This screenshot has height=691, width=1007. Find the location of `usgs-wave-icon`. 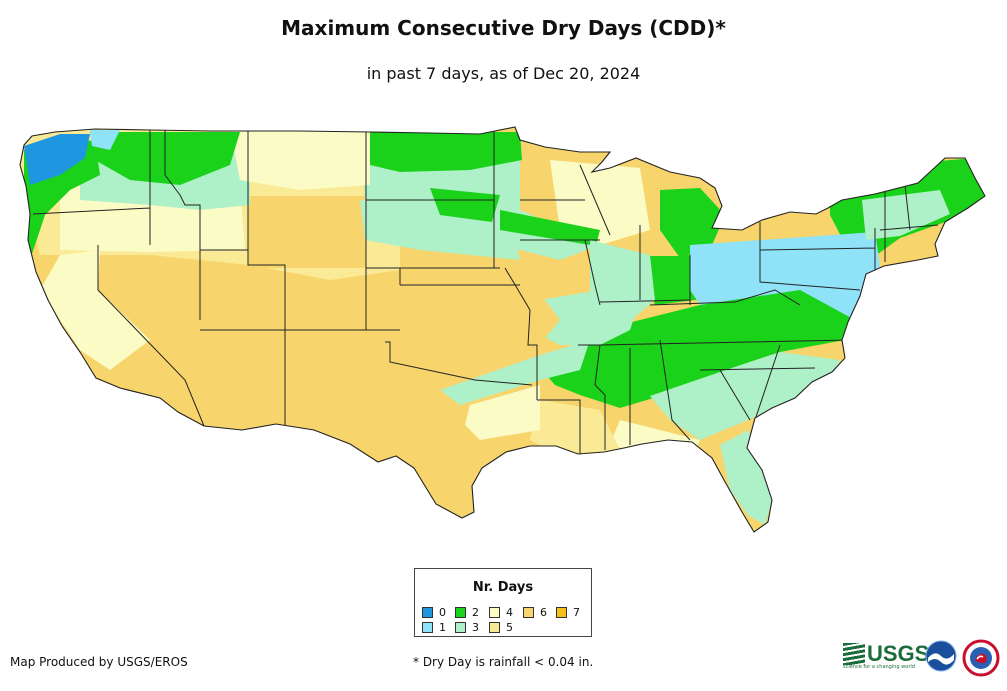

usgs-wave-icon is located at coordinates (854, 654).